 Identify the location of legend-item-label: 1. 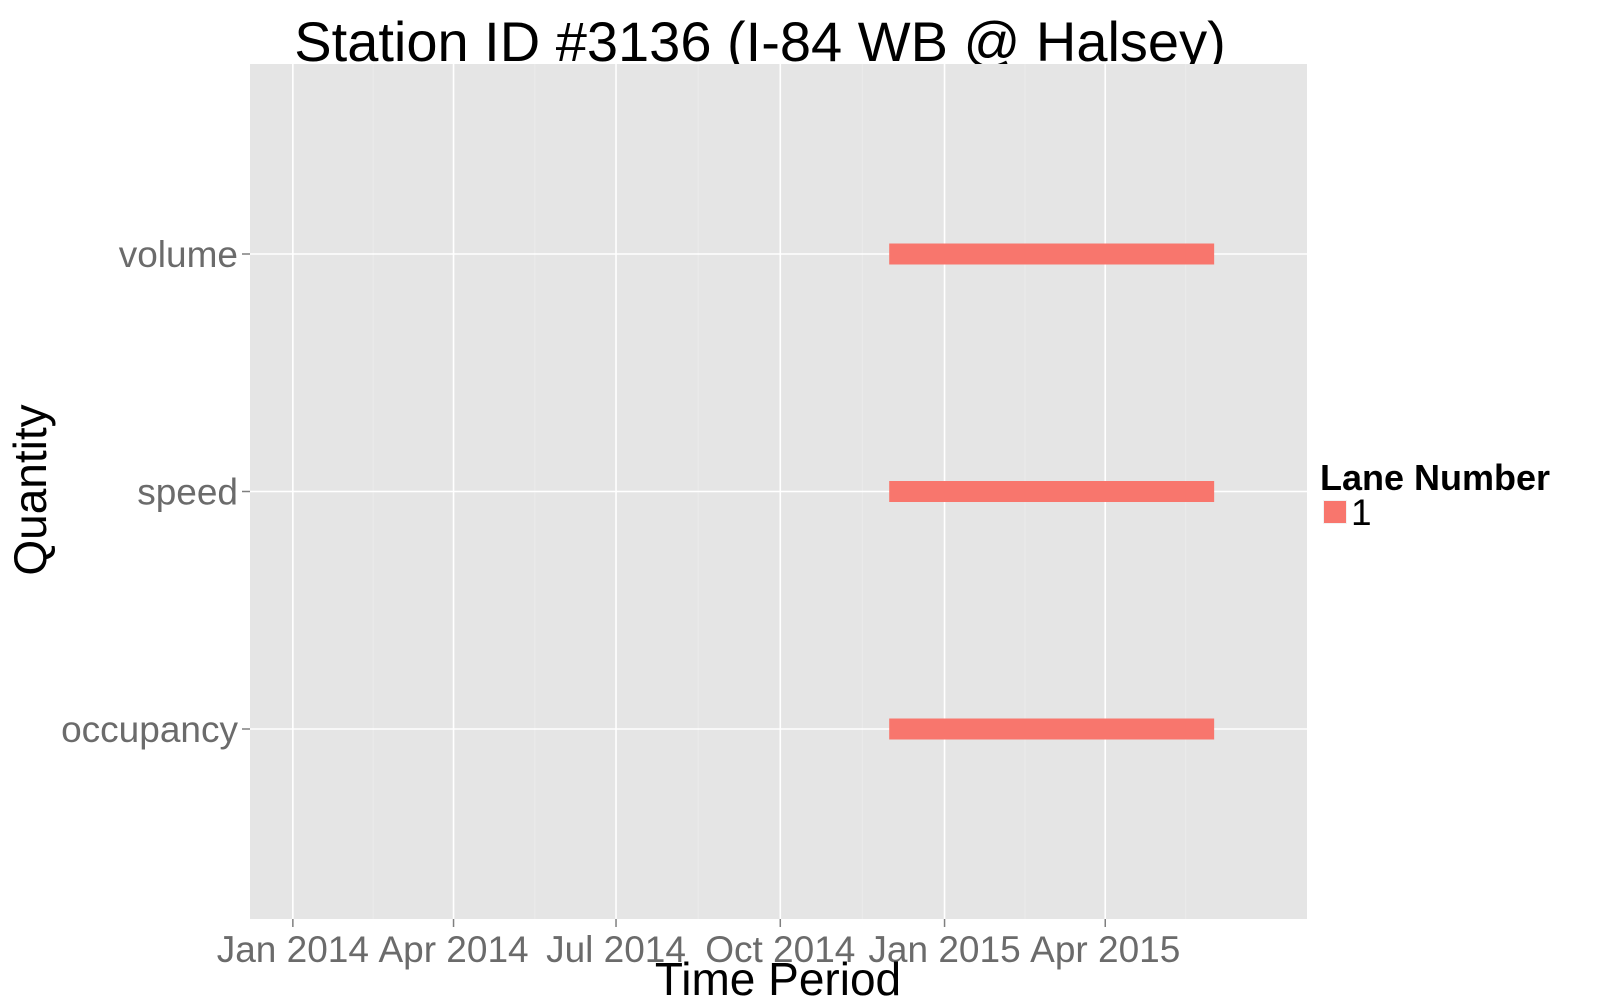
(1361, 512).